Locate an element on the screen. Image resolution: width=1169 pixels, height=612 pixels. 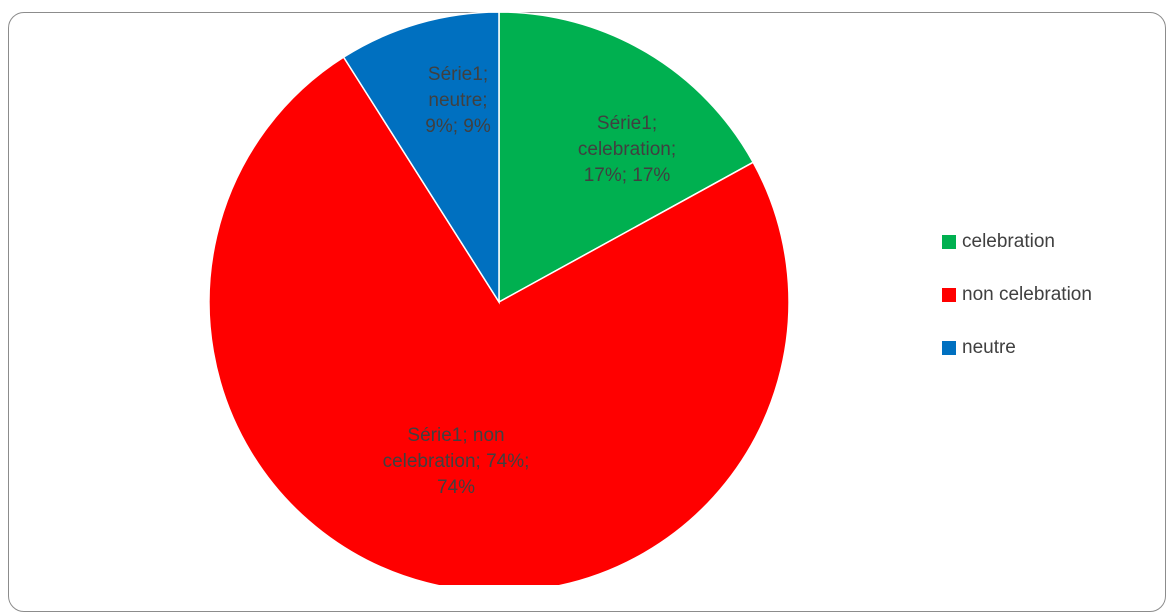
data-label-line: neutre; is located at coordinates (457, 100).